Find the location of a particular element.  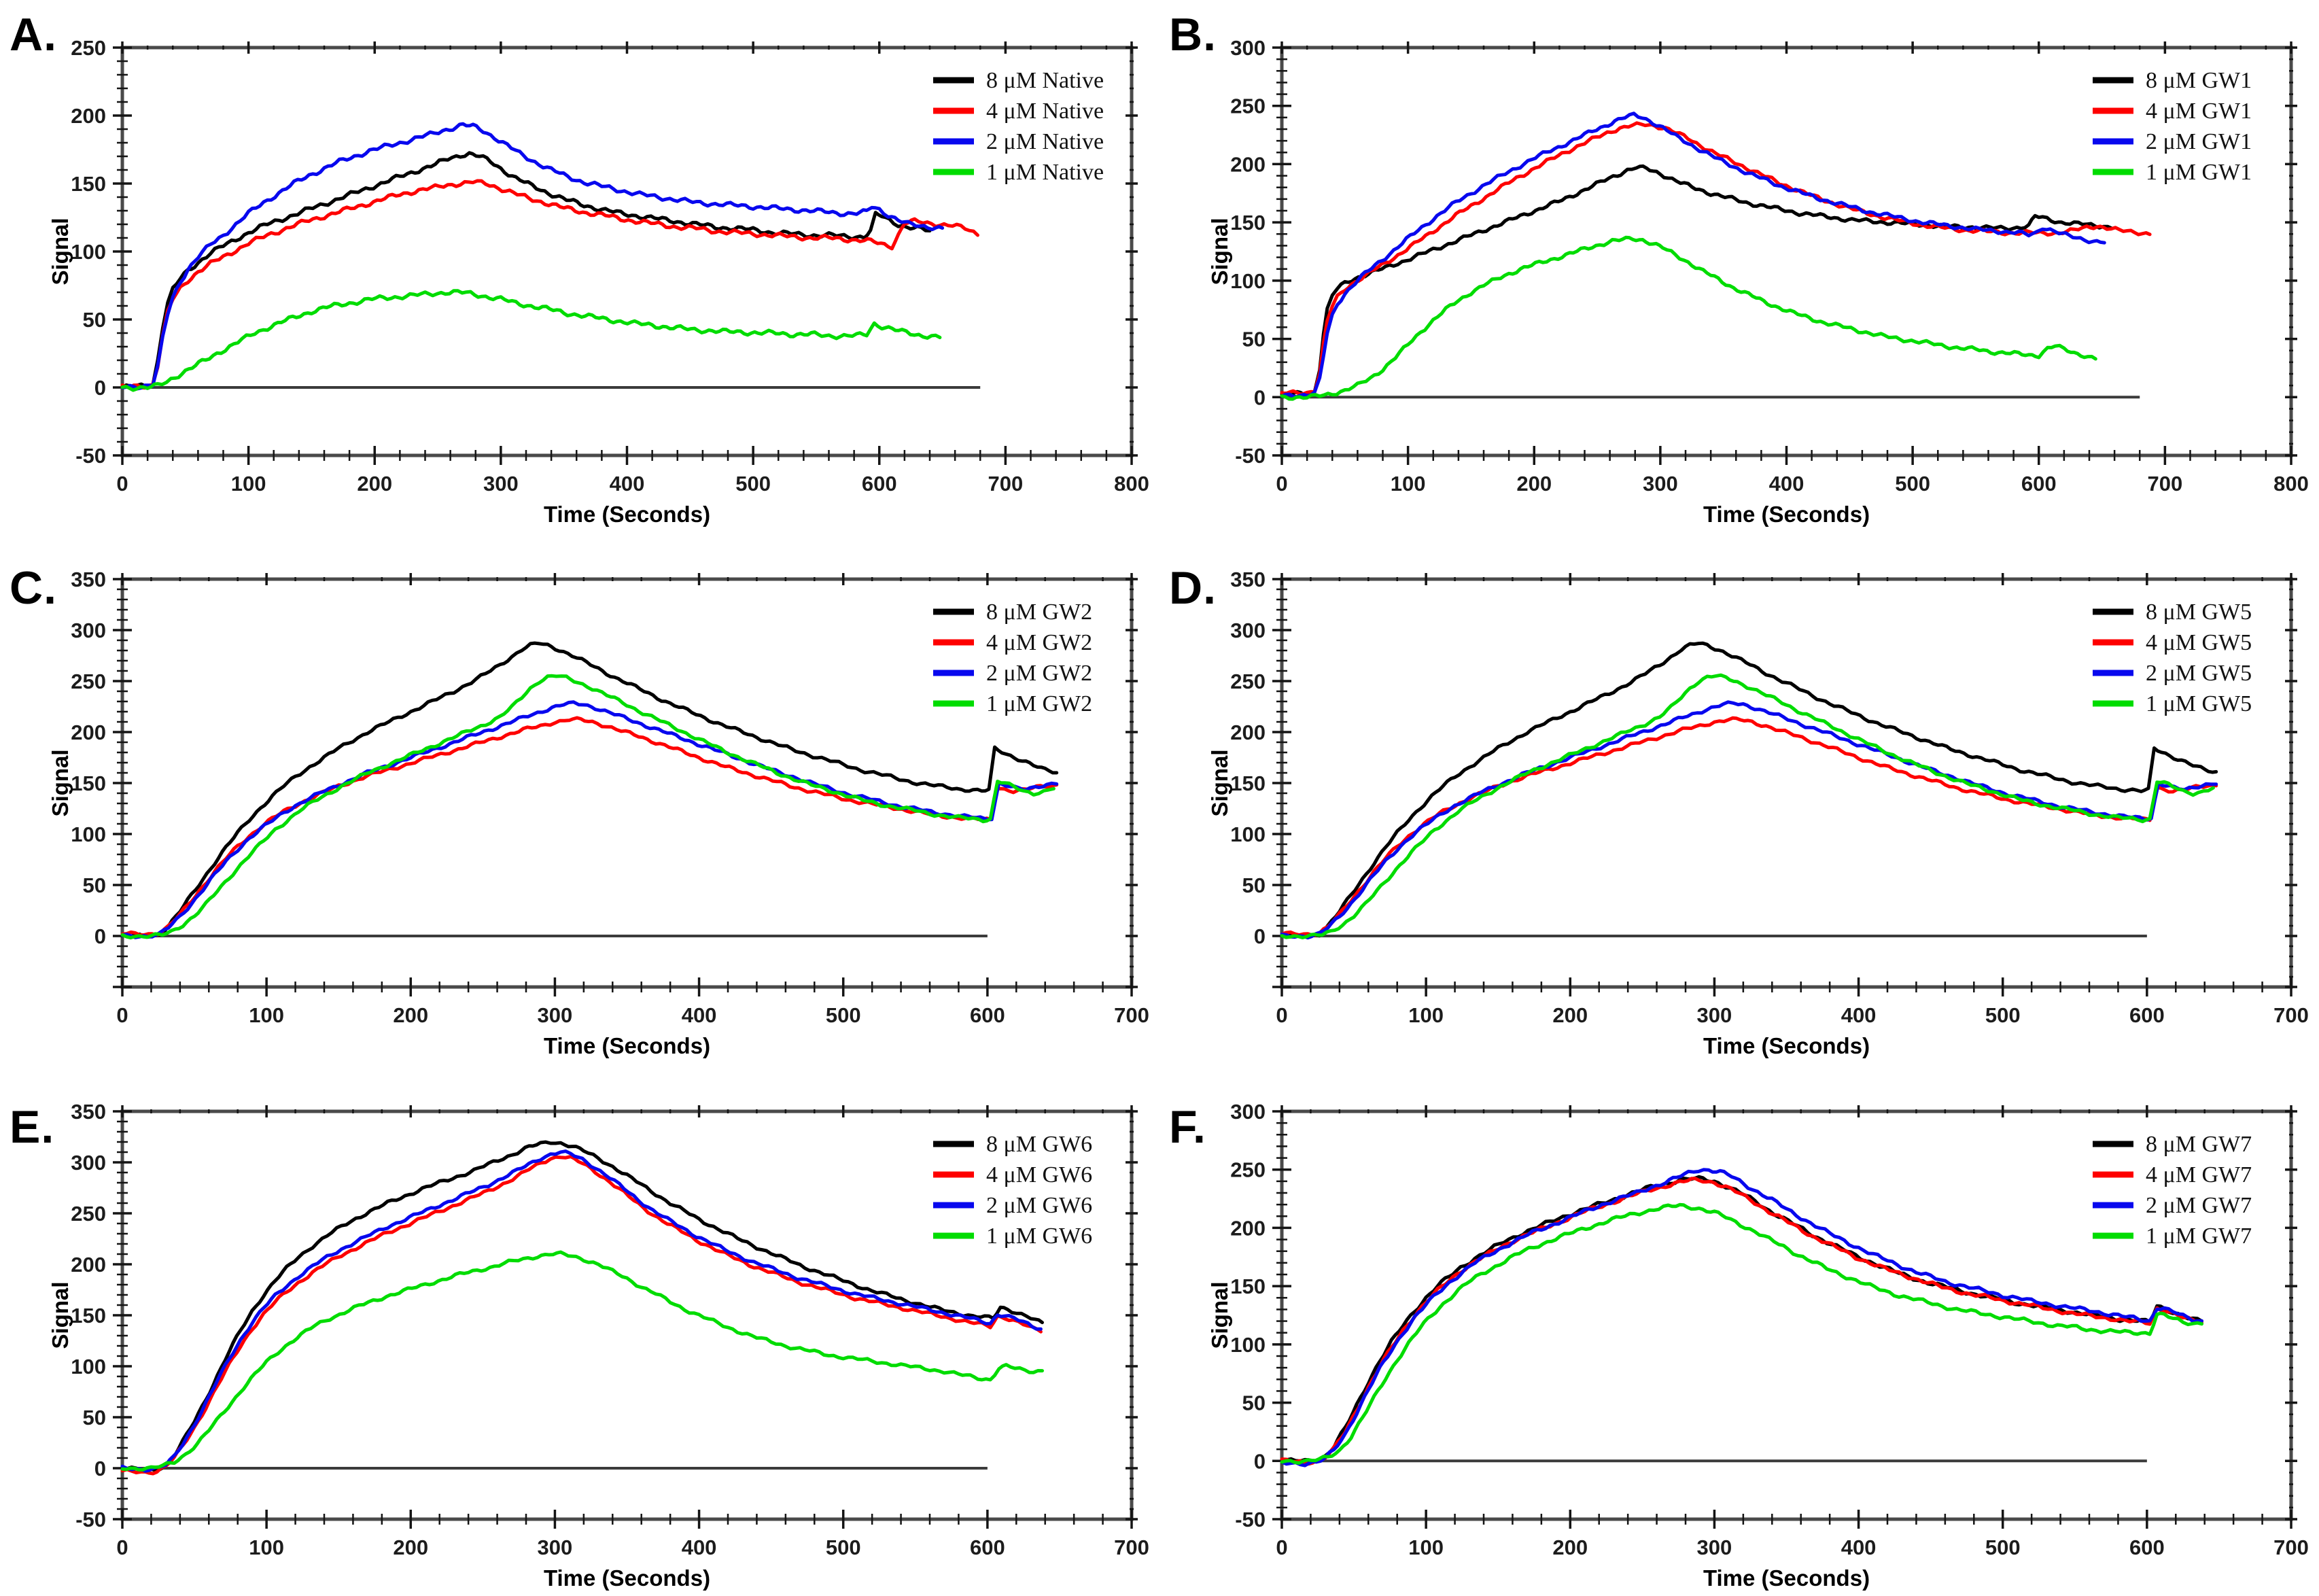

series-curve-1-μM-GW1 is located at coordinates (1689, 318).